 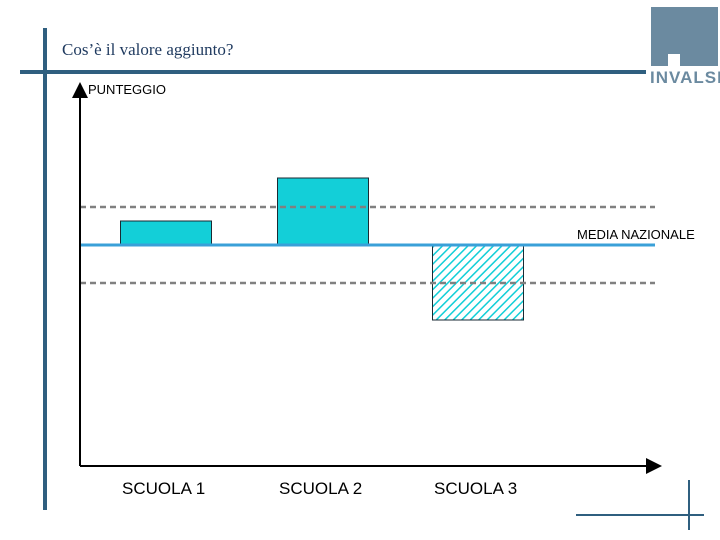 What do you see at coordinates (685, 77) in the screenshot?
I see `logo-text: INVALSI` at bounding box center [685, 77].